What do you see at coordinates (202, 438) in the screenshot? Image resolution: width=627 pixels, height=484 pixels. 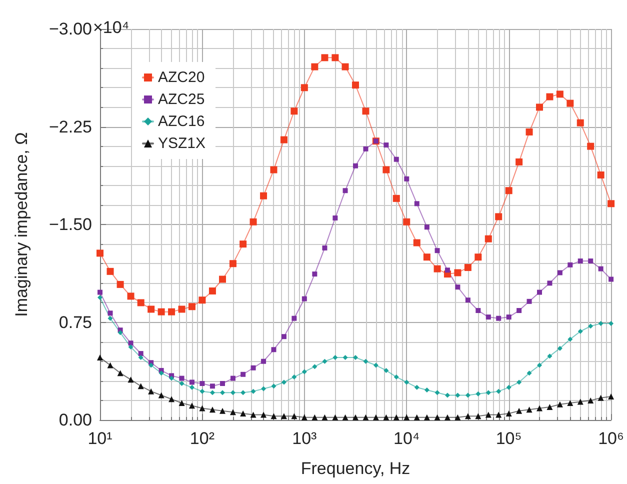 I see `x-tick-label: 10²` at bounding box center [202, 438].